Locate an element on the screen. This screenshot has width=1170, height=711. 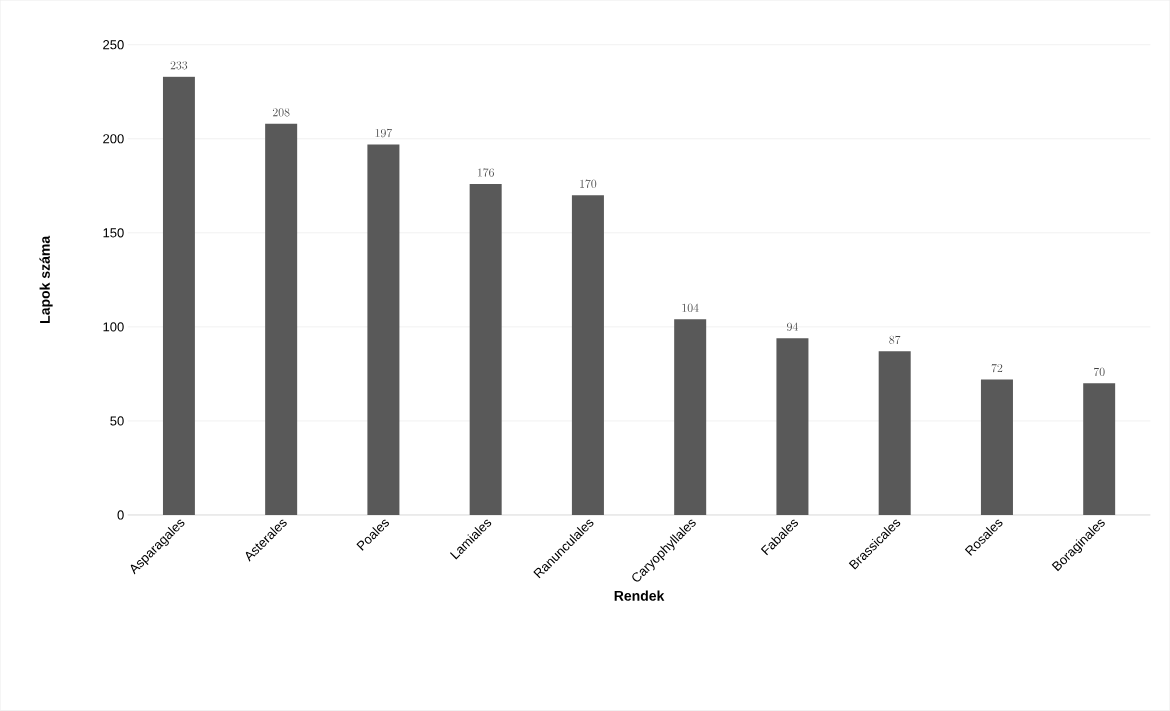
y-tick-label: 150 is located at coordinates (113, 233).